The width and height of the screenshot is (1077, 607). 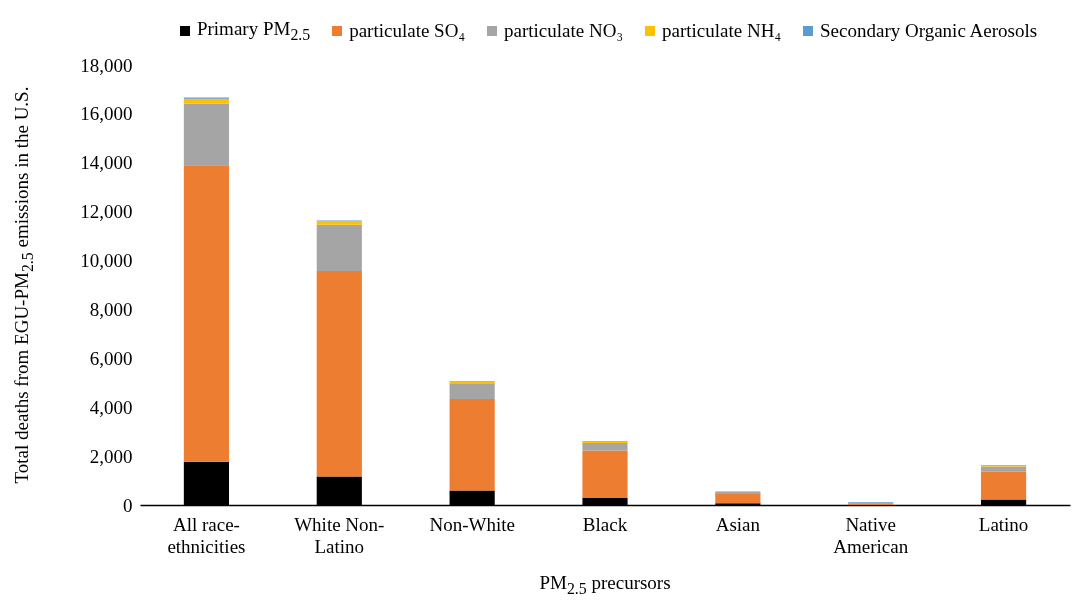 What do you see at coordinates (564, 30) in the screenshot?
I see `legend-label: particulate NO₃` at bounding box center [564, 30].